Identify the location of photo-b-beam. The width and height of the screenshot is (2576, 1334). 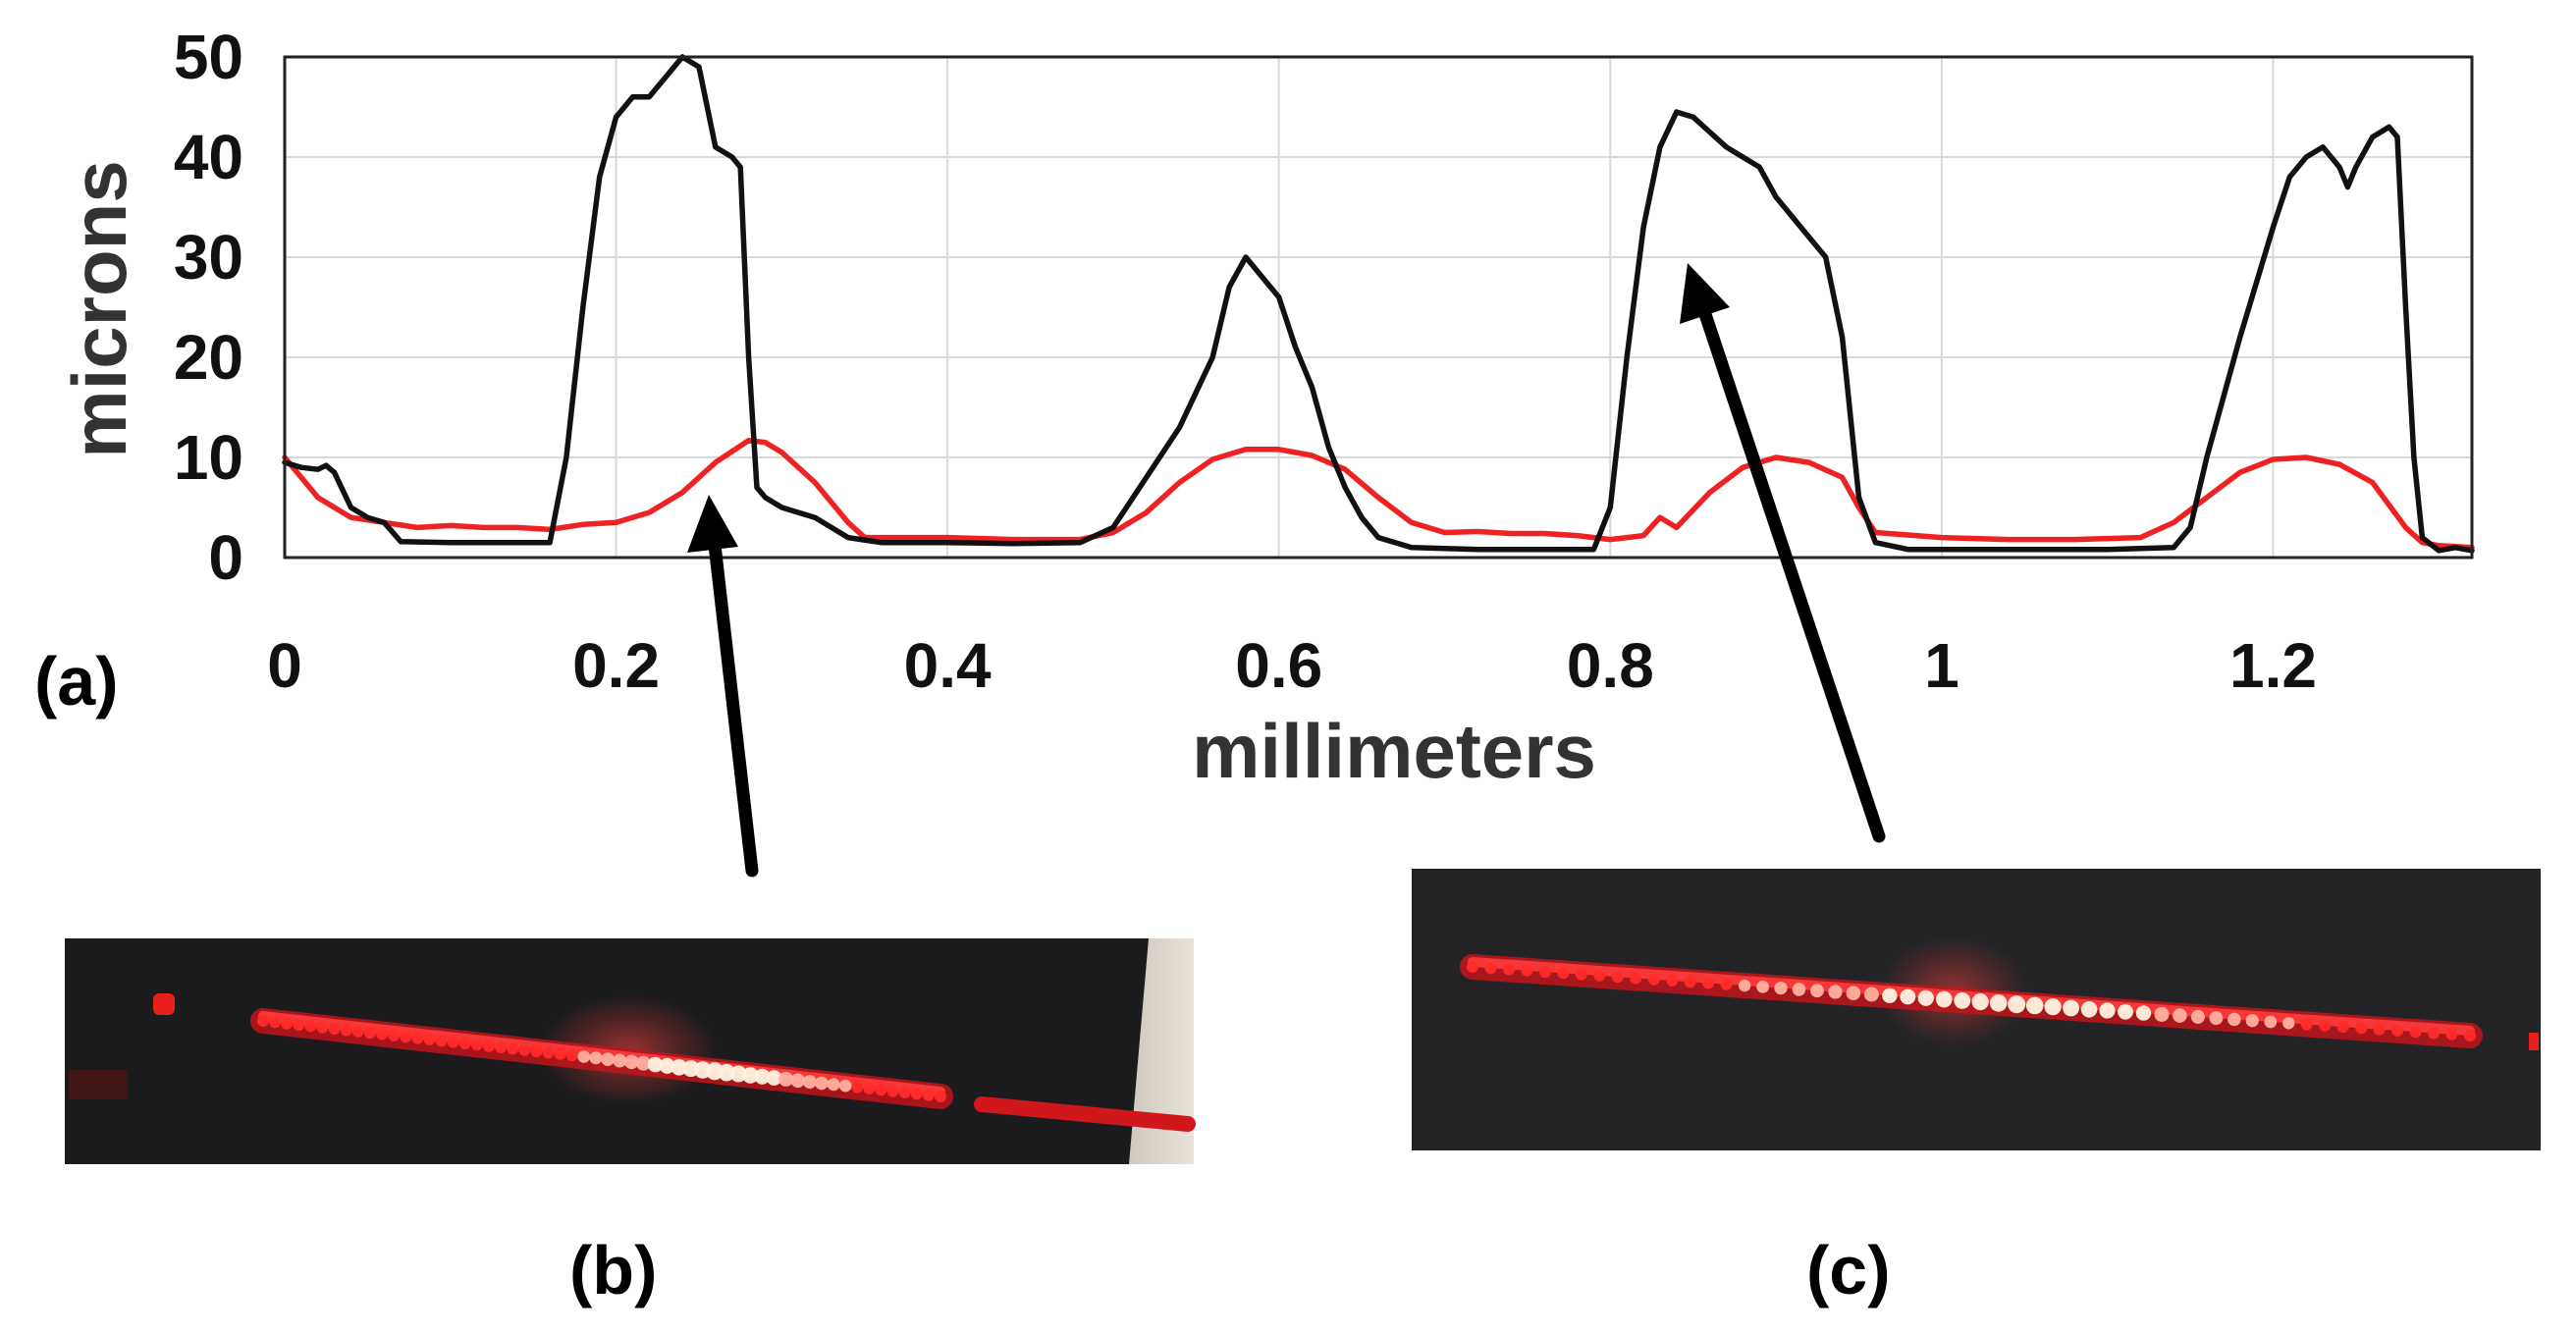
(723, 1070).